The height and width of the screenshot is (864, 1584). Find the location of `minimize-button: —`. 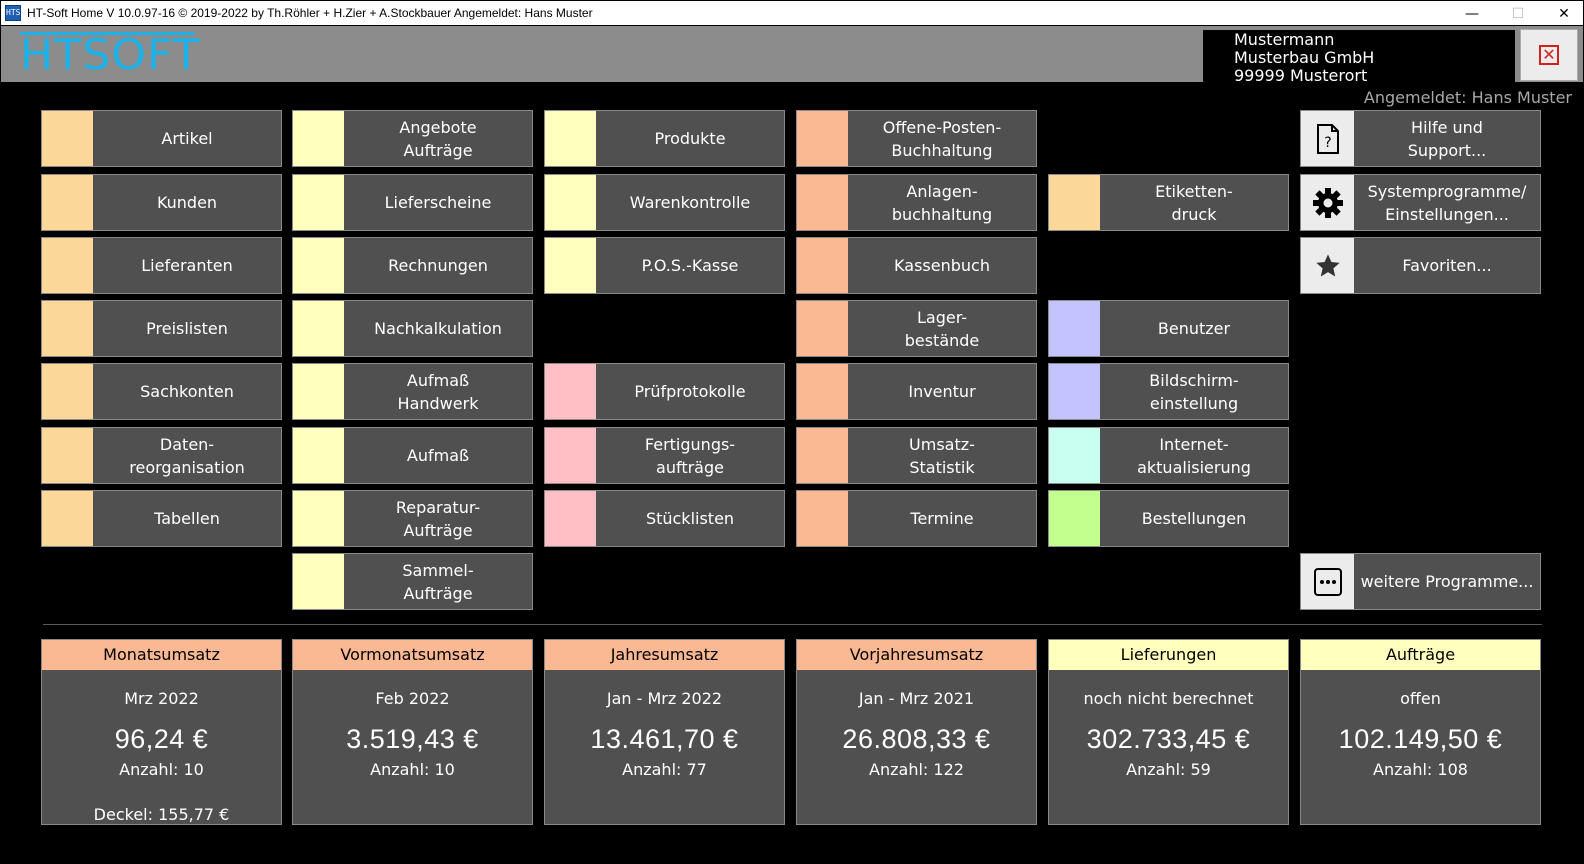

minimize-button: — is located at coordinates (1472, 13).